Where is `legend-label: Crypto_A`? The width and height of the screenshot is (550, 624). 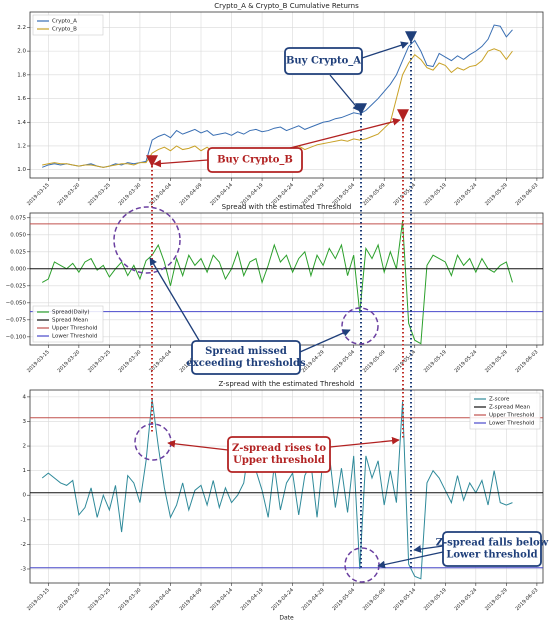 legend-label: Crypto_A is located at coordinates (64, 22).